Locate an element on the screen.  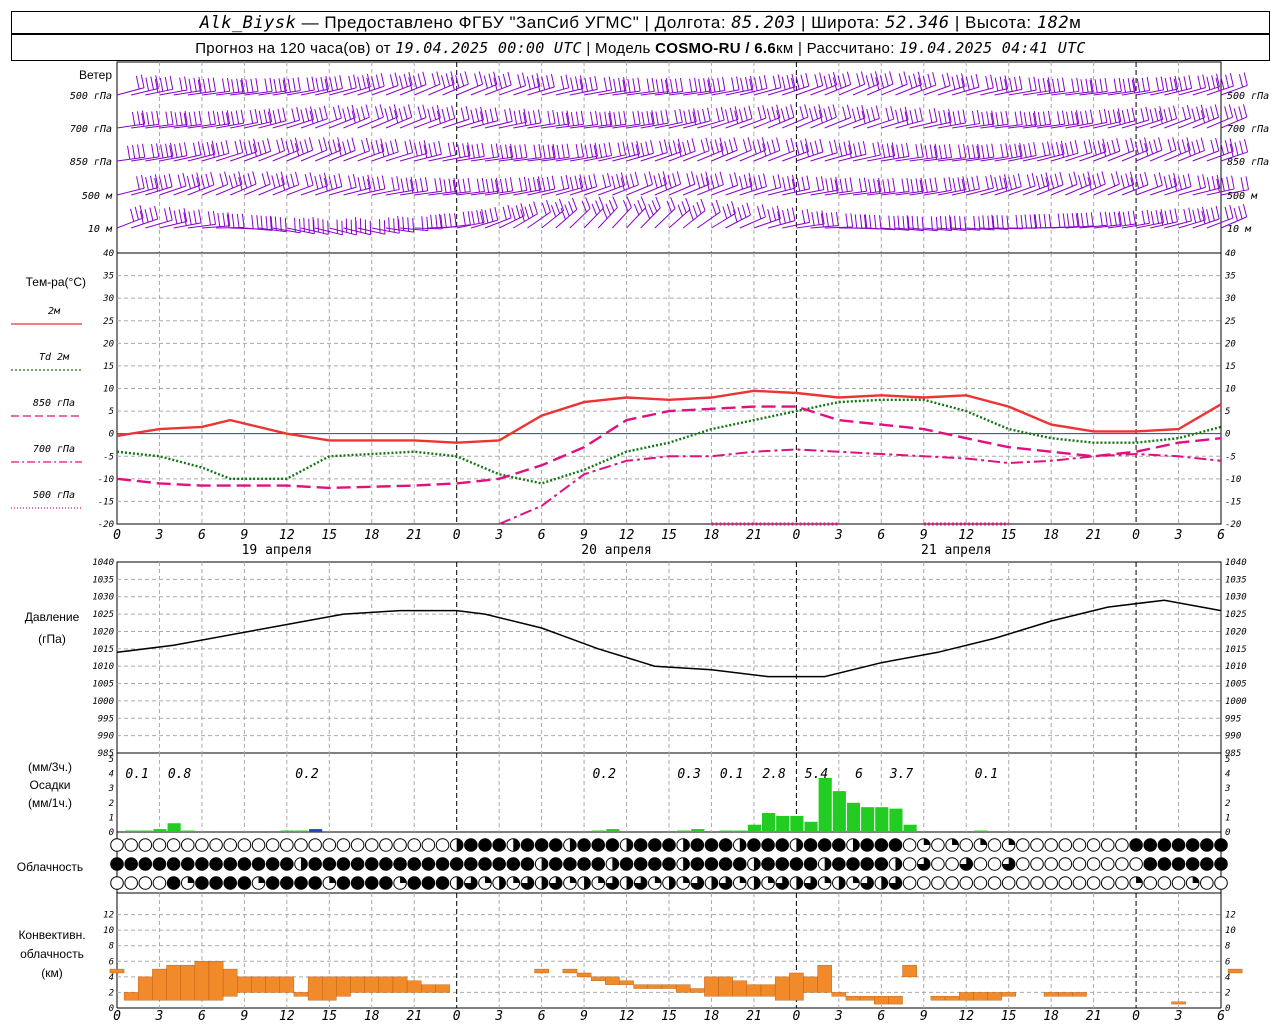
precip-bar is located at coordinates (160, 830).